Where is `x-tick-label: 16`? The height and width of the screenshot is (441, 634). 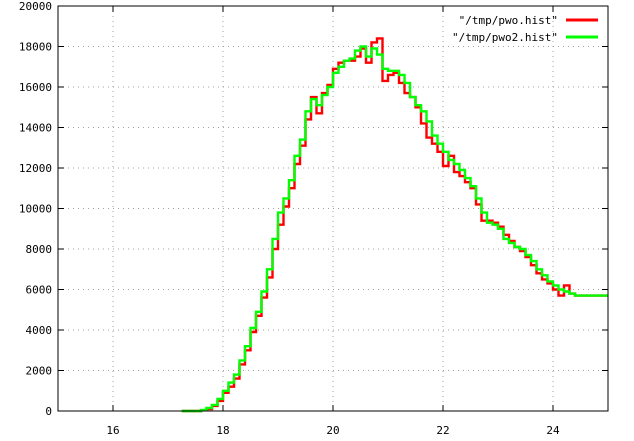
x-tick-label: 16 is located at coordinates (112, 430).